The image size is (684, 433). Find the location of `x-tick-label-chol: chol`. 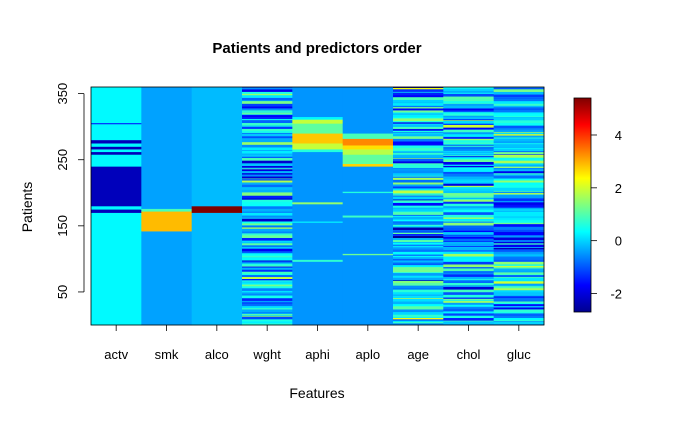

x-tick-label-chol: chol is located at coordinates (469, 354).